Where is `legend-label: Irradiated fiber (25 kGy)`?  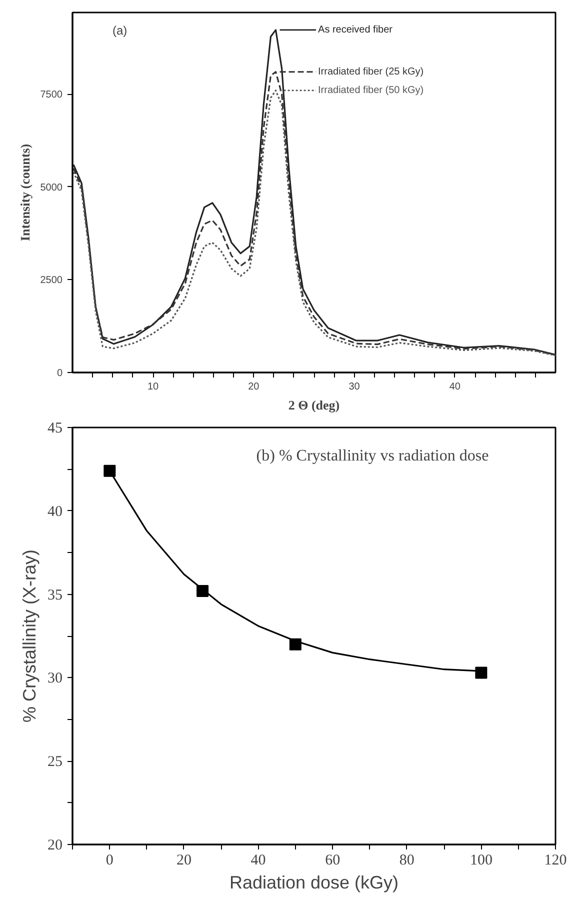 legend-label: Irradiated fiber (25 kGy) is located at coordinates (371, 72).